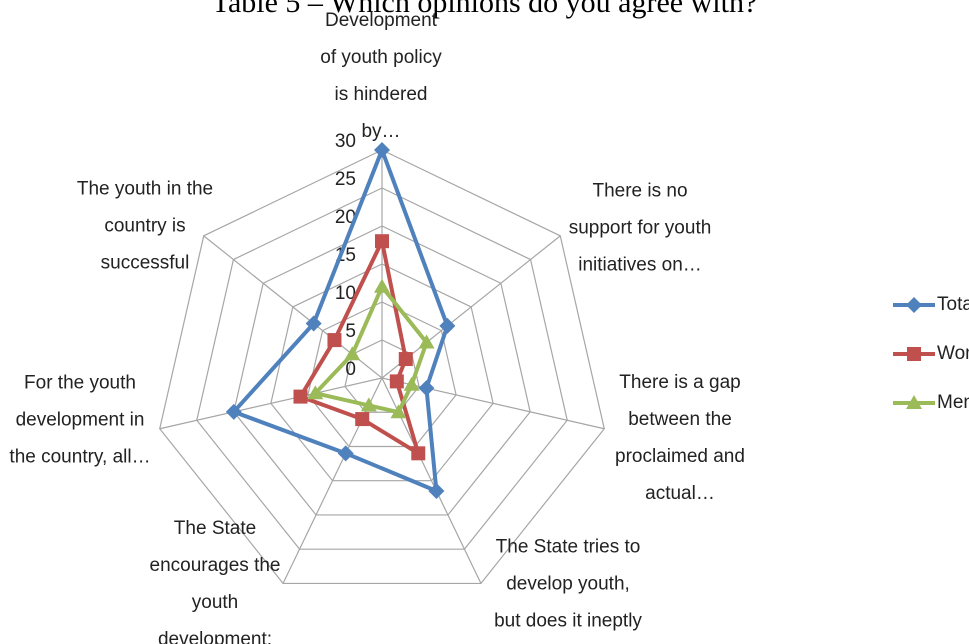 This screenshot has width=969, height=644. Describe the element at coordinates (345, 293) in the screenshot. I see `tick-label: 10` at that location.